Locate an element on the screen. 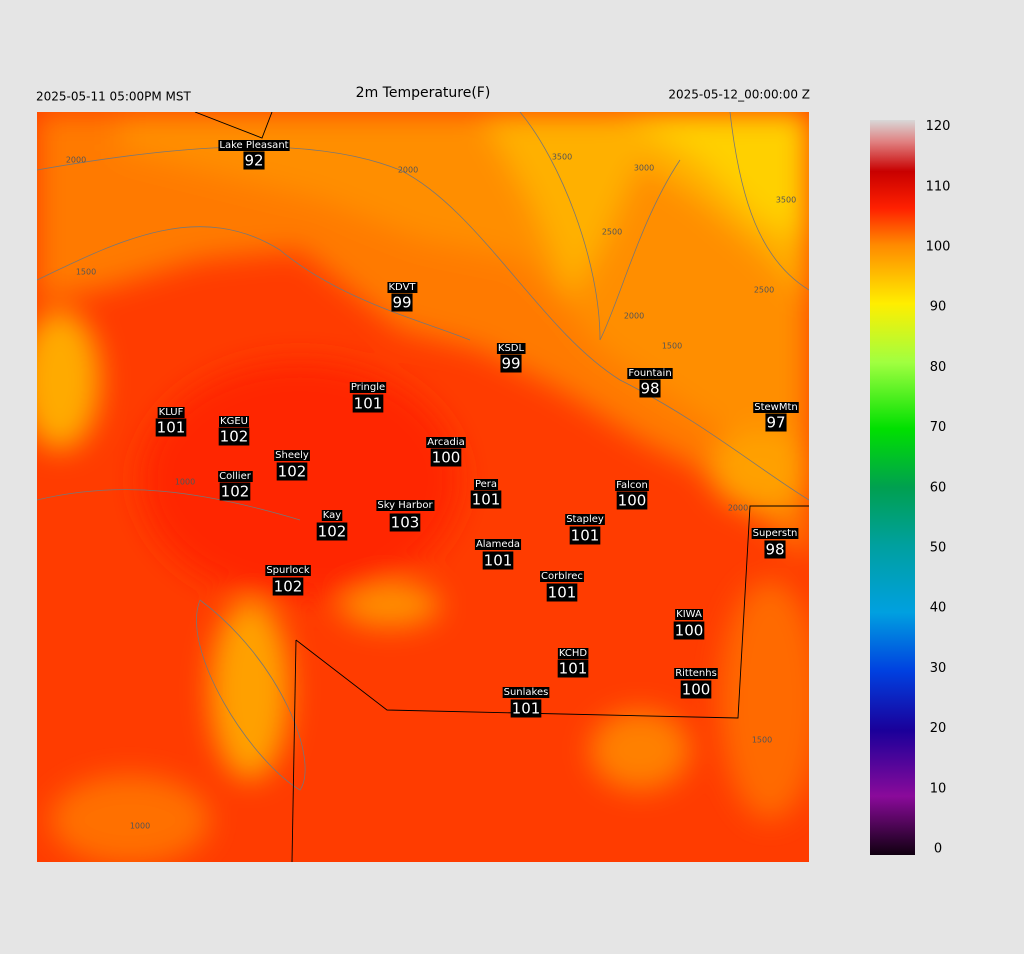  station: Sky Harbor 103 is located at coordinates (405, 516).